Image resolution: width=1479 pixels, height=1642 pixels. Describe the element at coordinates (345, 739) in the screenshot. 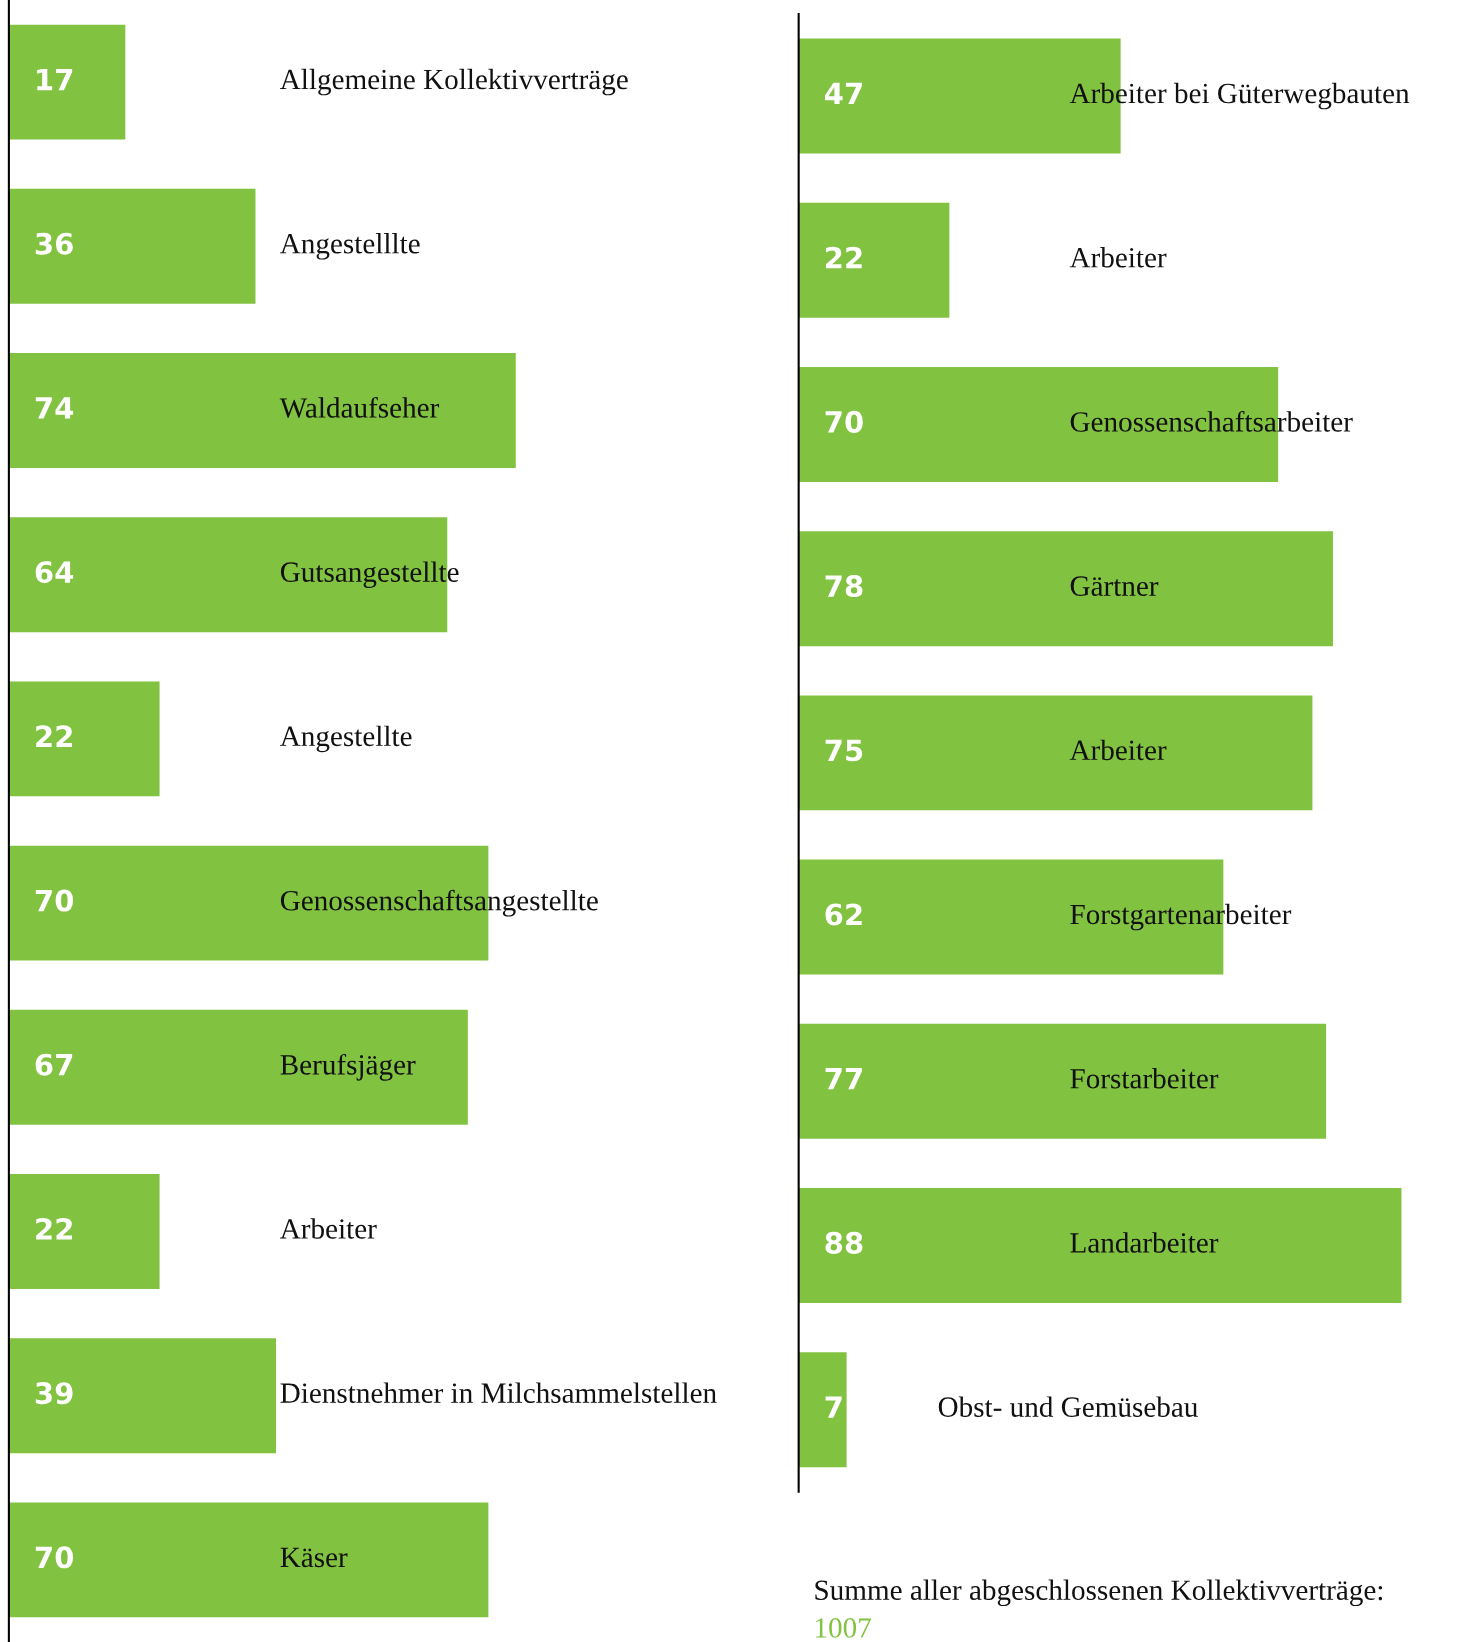

I see `y-tick-label: Angestellte` at that location.